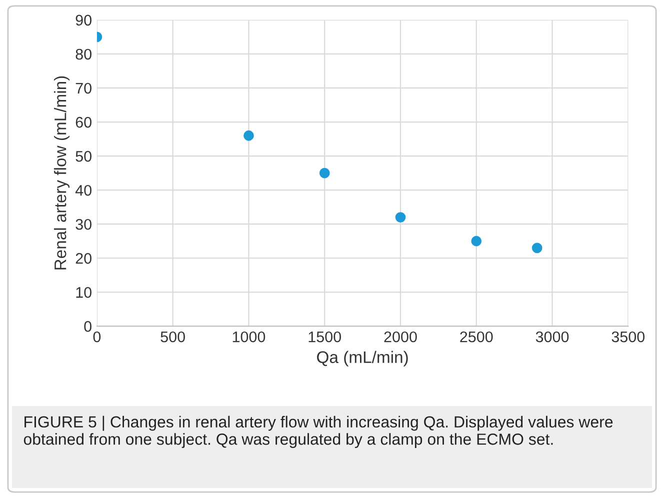 Image resolution: width=664 pixels, height=498 pixels. I want to click on x-tick-label: 1000, so click(249, 336).